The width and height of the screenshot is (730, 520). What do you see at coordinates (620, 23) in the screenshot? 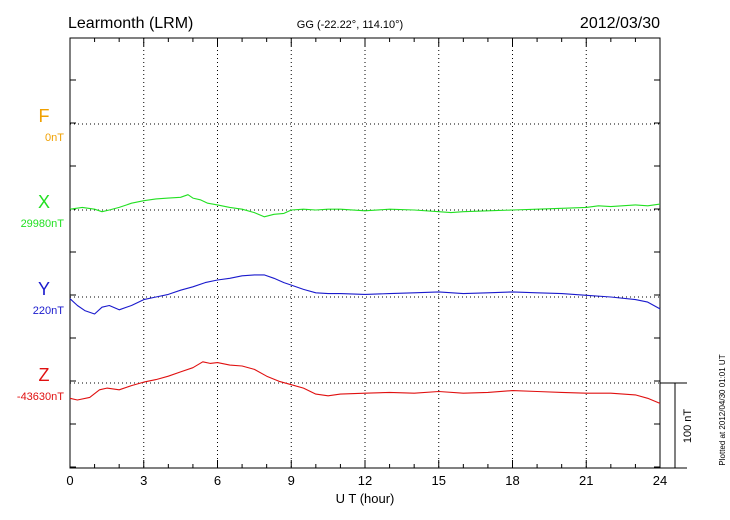
I see `date-label: 2012/03/30` at bounding box center [620, 23].